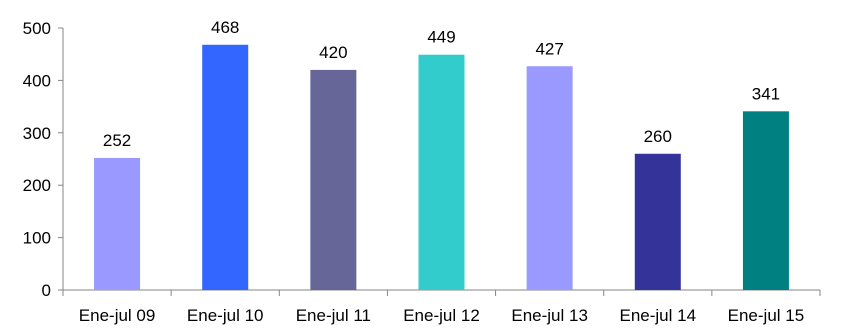 The height and width of the screenshot is (336, 861). I want to click on data-label: 427, so click(549, 48).